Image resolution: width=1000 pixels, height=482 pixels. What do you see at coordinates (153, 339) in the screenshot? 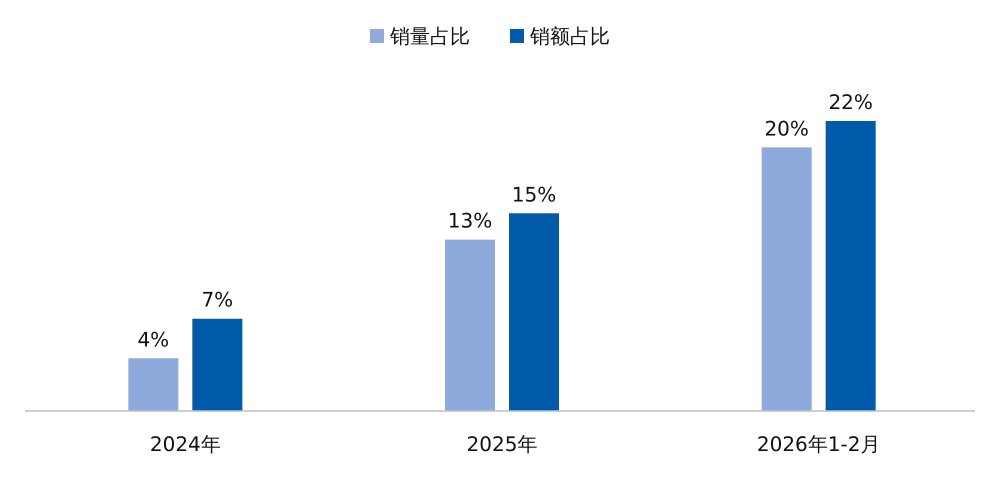
I see `data-label: 4%` at bounding box center [153, 339].